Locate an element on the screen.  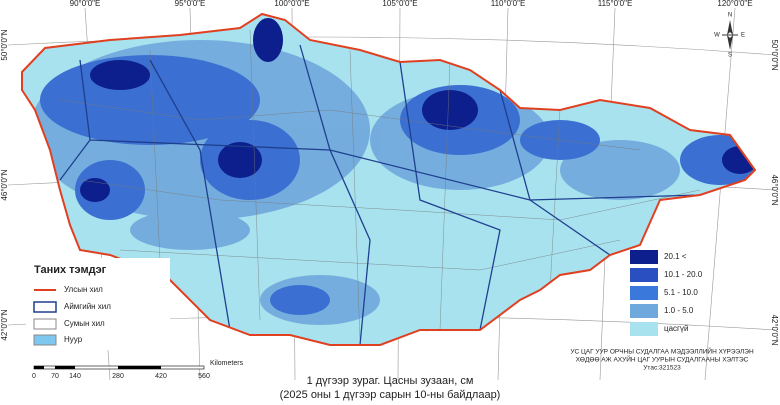
scale-label: 140 is located at coordinates (75, 376).